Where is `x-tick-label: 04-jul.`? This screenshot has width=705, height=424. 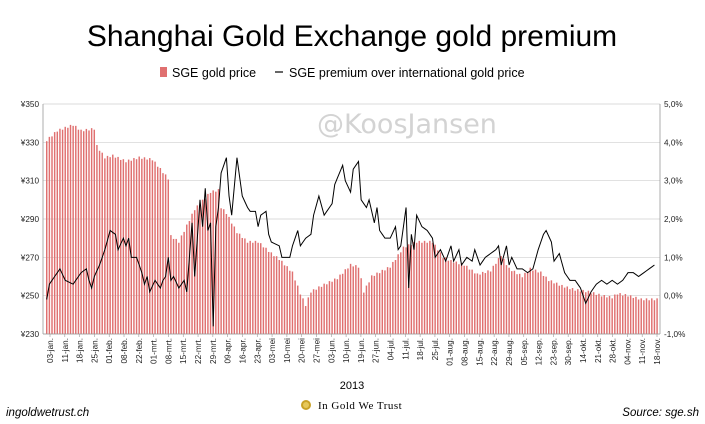 x-tick-label: 04-jul. is located at coordinates (391, 349).